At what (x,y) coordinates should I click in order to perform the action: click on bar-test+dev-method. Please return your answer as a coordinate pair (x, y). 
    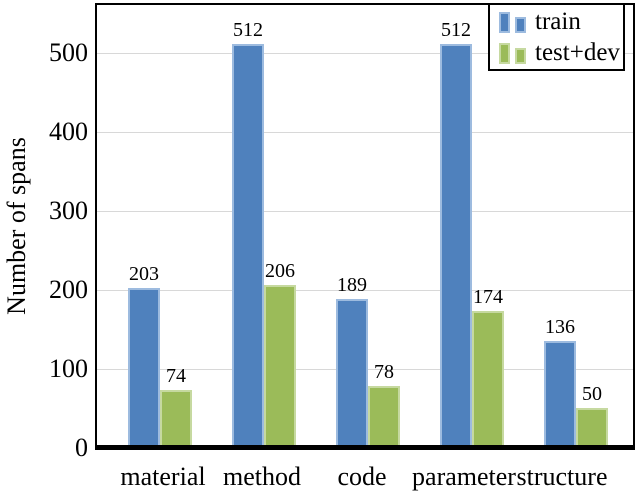
    Looking at the image, I should click on (280, 366).